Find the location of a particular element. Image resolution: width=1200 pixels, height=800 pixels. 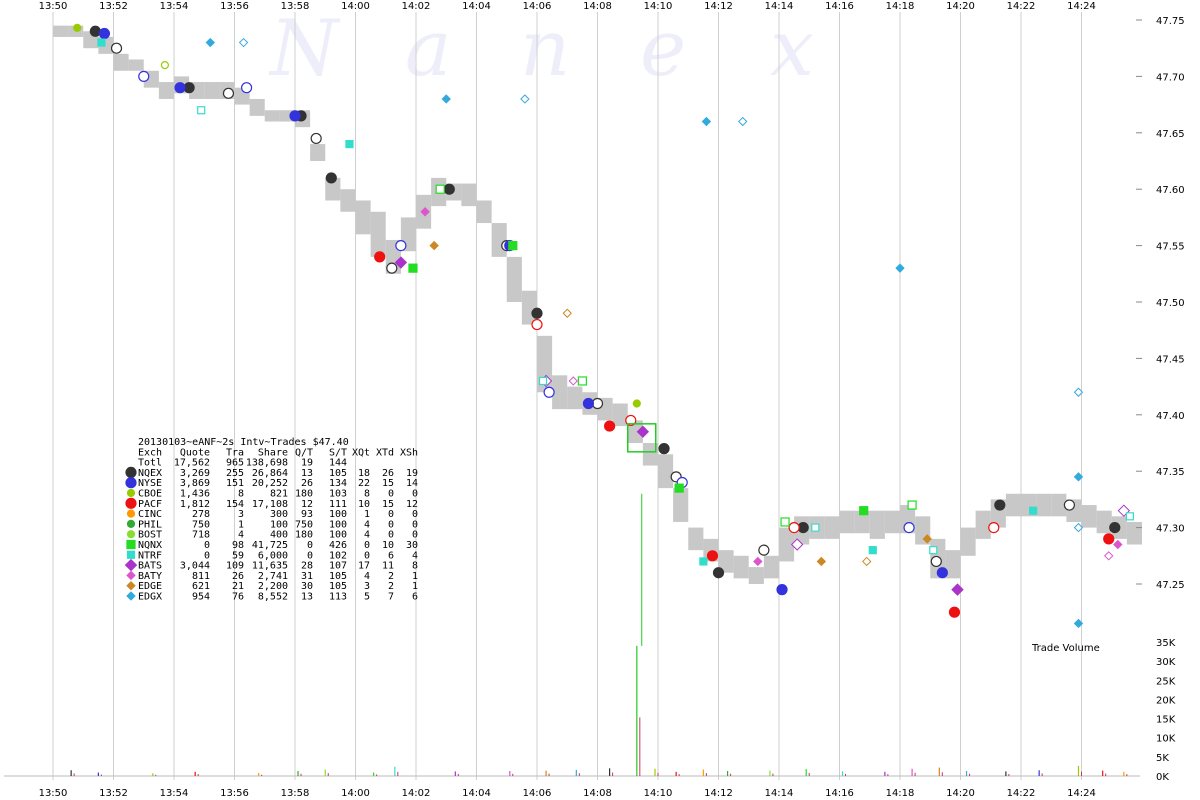

table-row-cell: 811 is located at coordinates (201, 576).